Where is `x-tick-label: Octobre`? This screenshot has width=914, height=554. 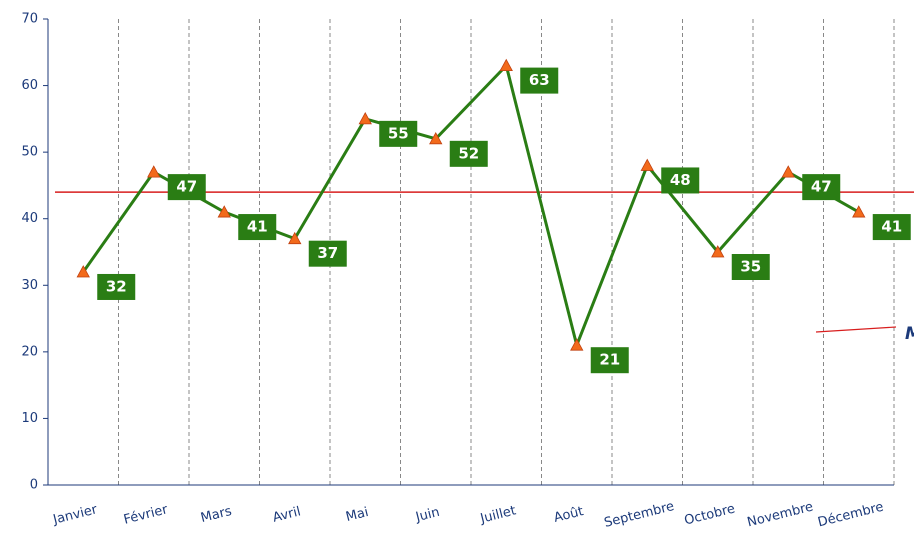 x-tick-label: Octobre is located at coordinates (710, 514).